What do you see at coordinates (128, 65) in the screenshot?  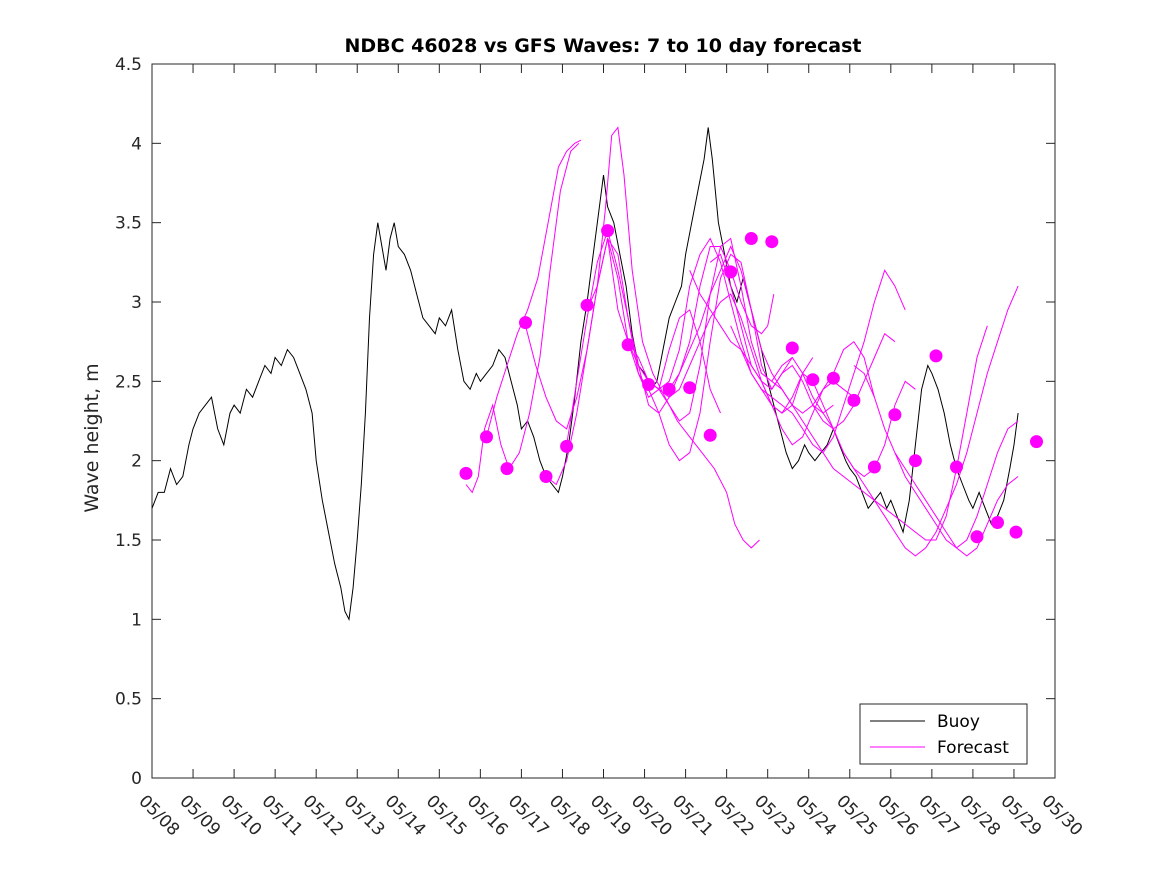 I see `y-tick-label: 4.5` at bounding box center [128, 65].